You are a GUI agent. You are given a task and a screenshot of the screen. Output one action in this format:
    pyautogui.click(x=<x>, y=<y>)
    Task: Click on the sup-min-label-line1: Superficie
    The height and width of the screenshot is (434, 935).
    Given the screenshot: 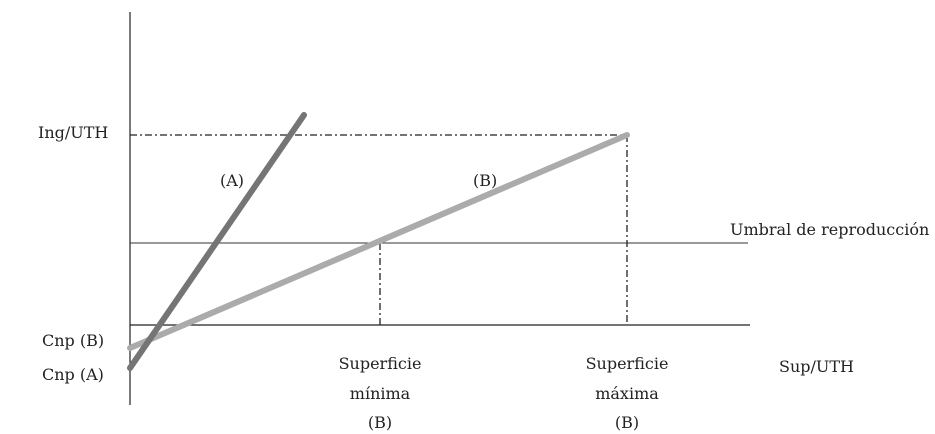 What is the action you would take?
    pyautogui.click(x=380, y=363)
    